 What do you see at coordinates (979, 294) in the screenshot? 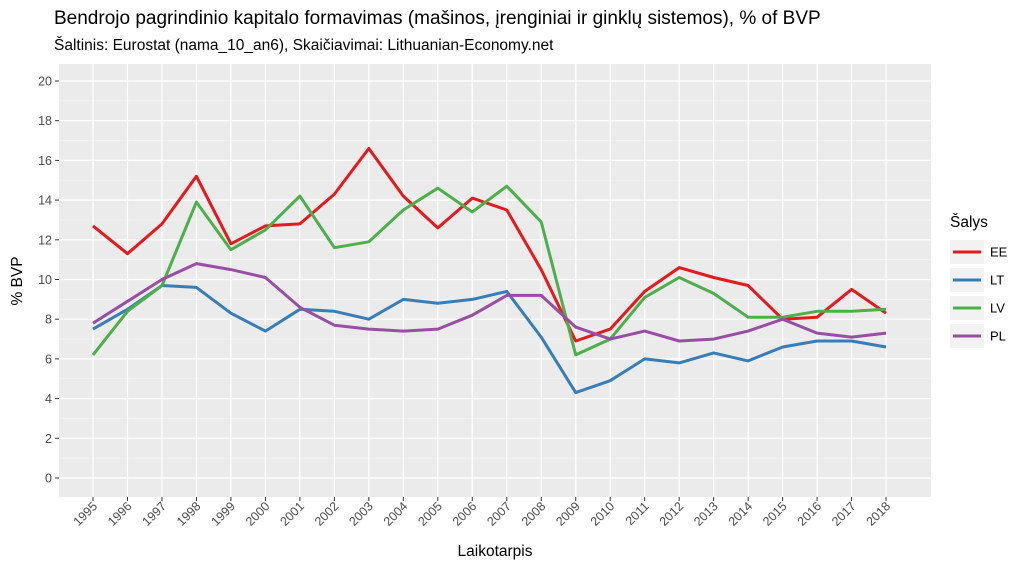
I see `legend: EE LT LV PL` at bounding box center [979, 294].